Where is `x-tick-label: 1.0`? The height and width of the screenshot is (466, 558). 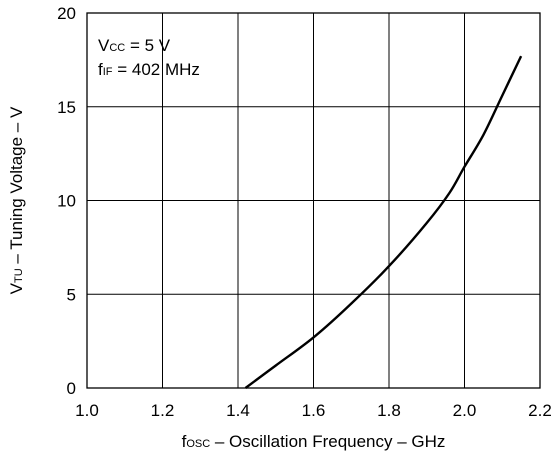
x-tick-label: 1.0 is located at coordinates (87, 410).